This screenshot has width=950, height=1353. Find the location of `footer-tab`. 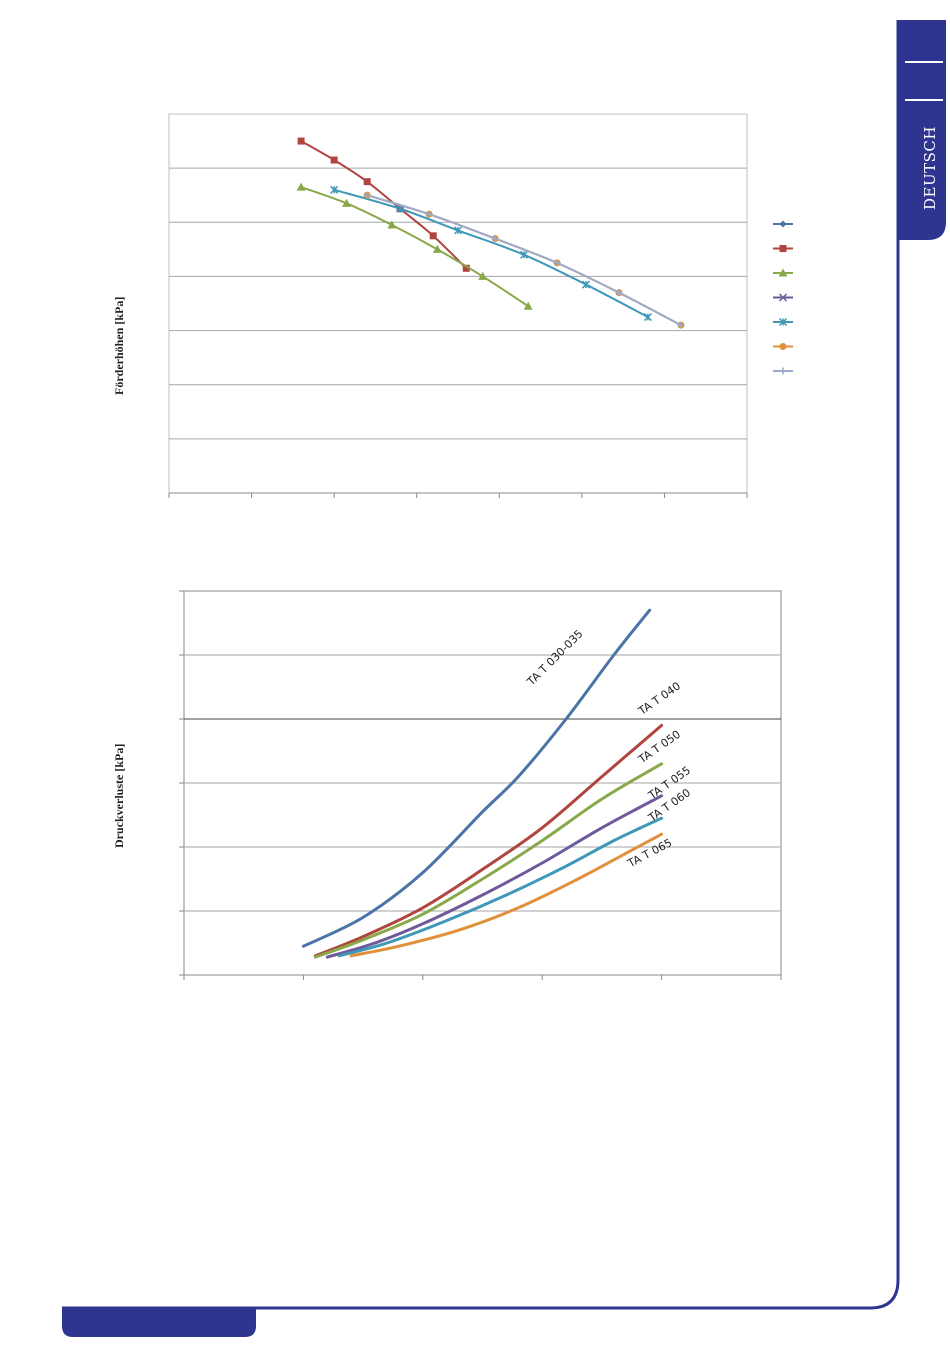

footer-tab is located at coordinates (159, 1322).